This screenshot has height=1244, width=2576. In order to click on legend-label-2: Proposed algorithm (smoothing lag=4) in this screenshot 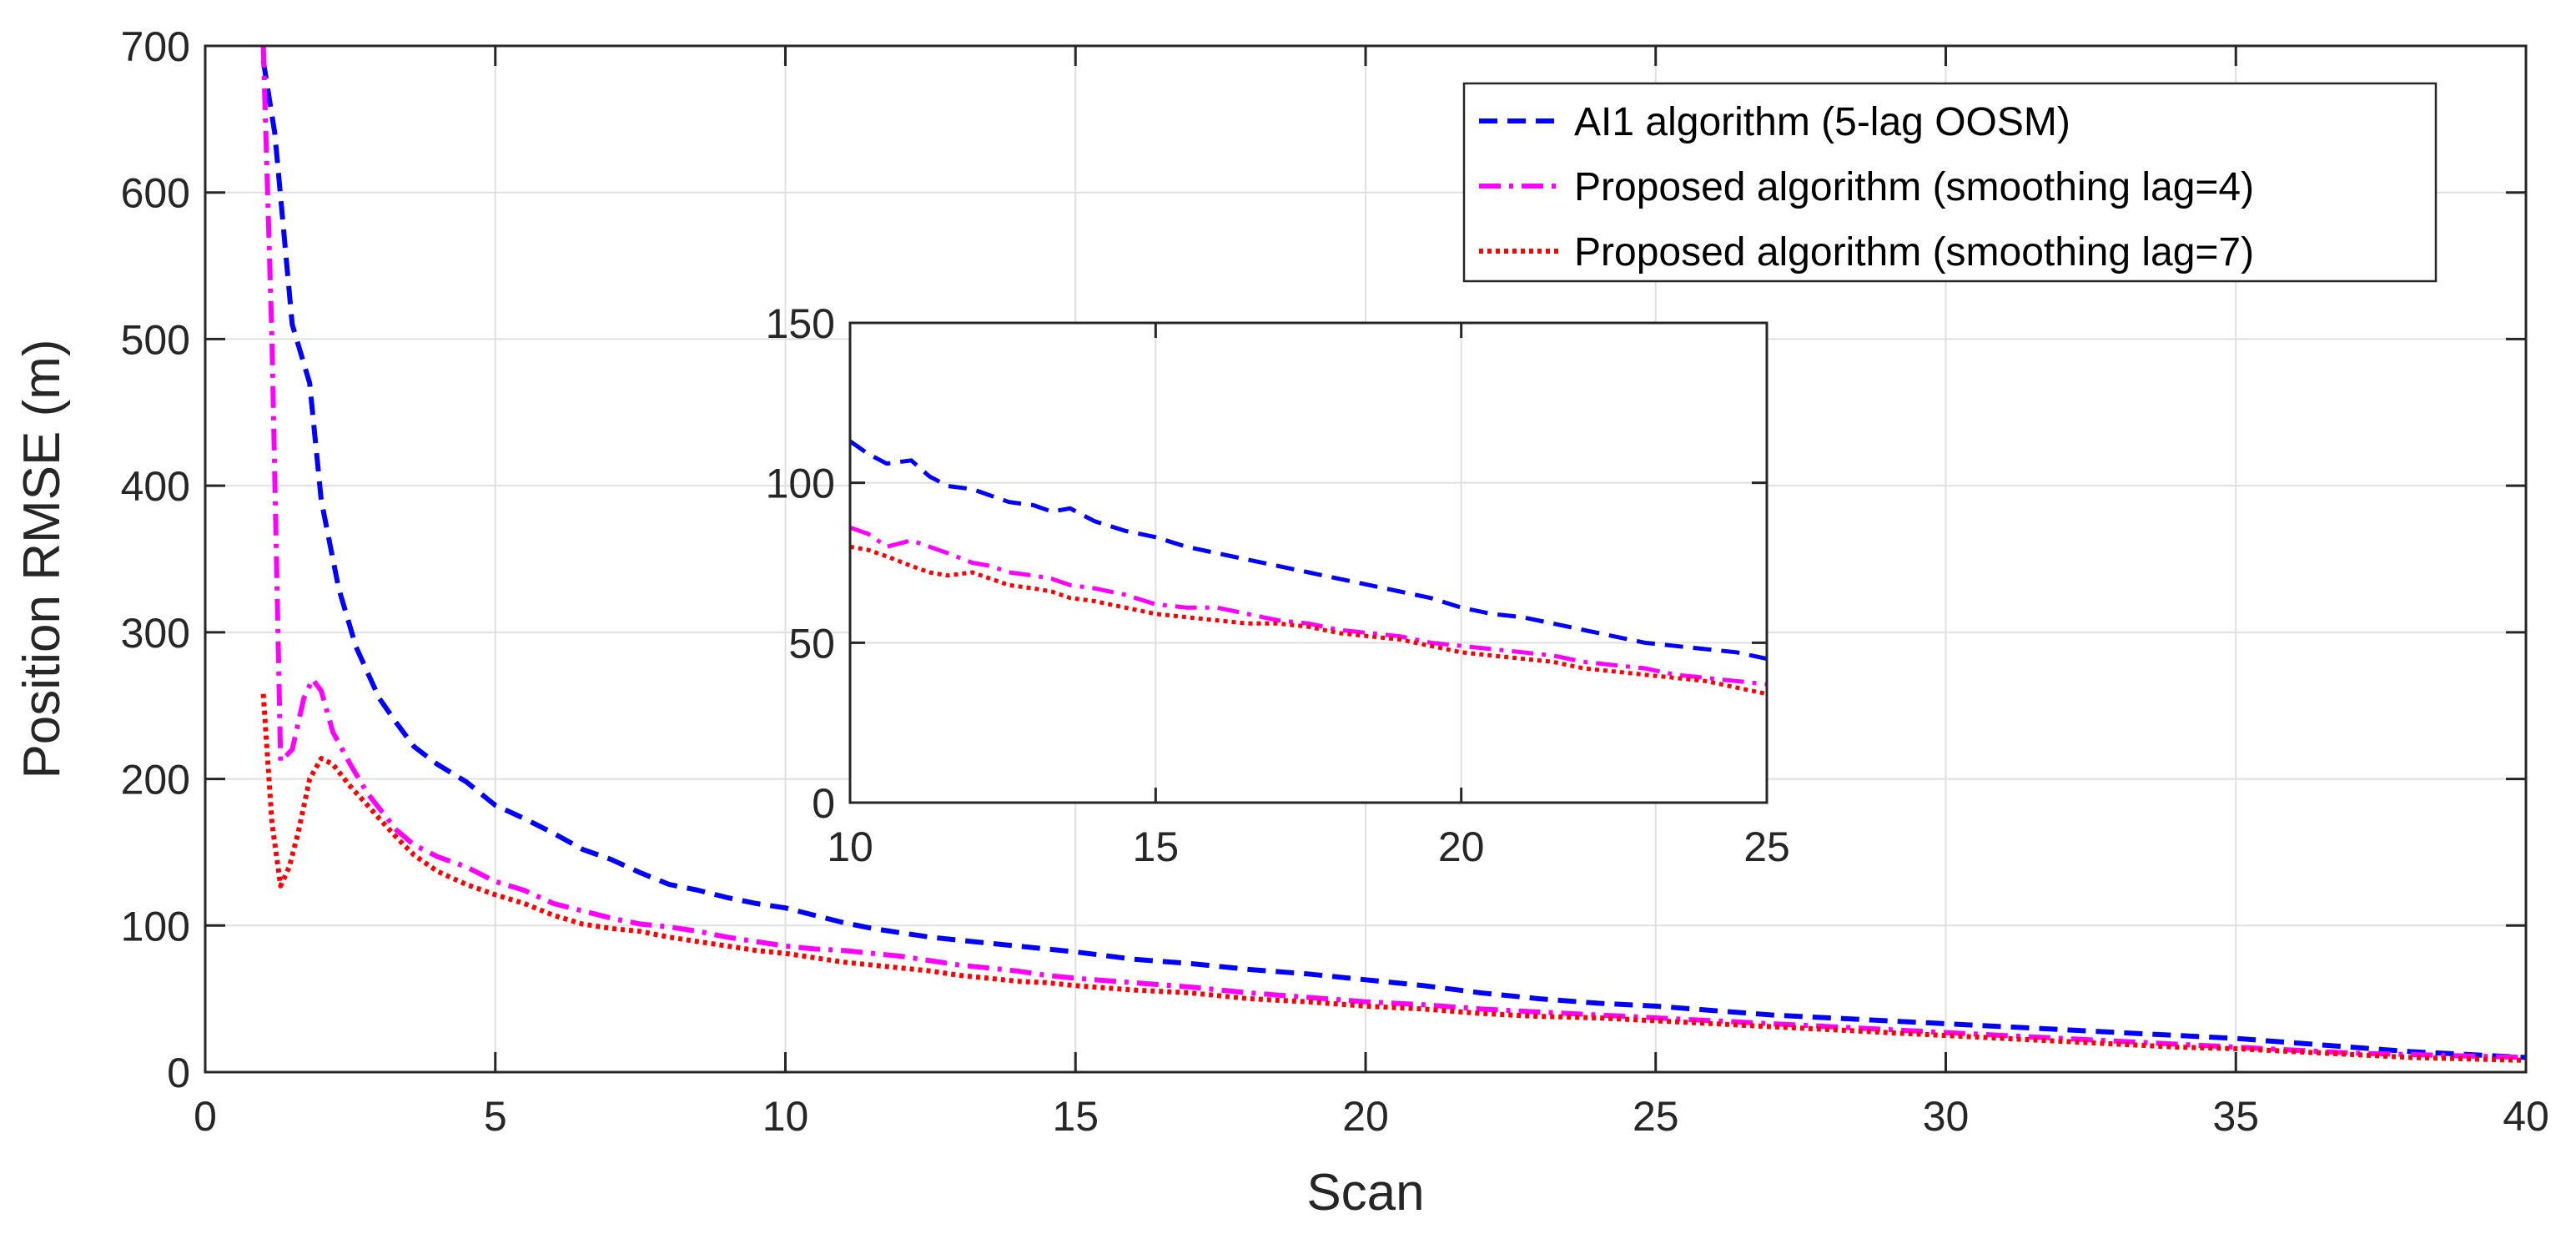, I will do `click(1914, 187)`.